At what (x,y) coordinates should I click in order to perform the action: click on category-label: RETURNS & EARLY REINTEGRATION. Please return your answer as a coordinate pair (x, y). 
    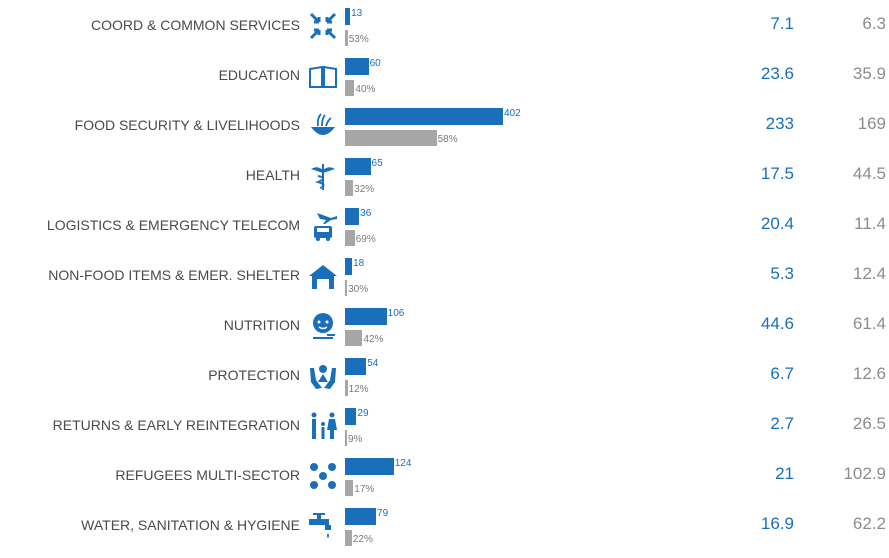
    Looking at the image, I should click on (176, 425).